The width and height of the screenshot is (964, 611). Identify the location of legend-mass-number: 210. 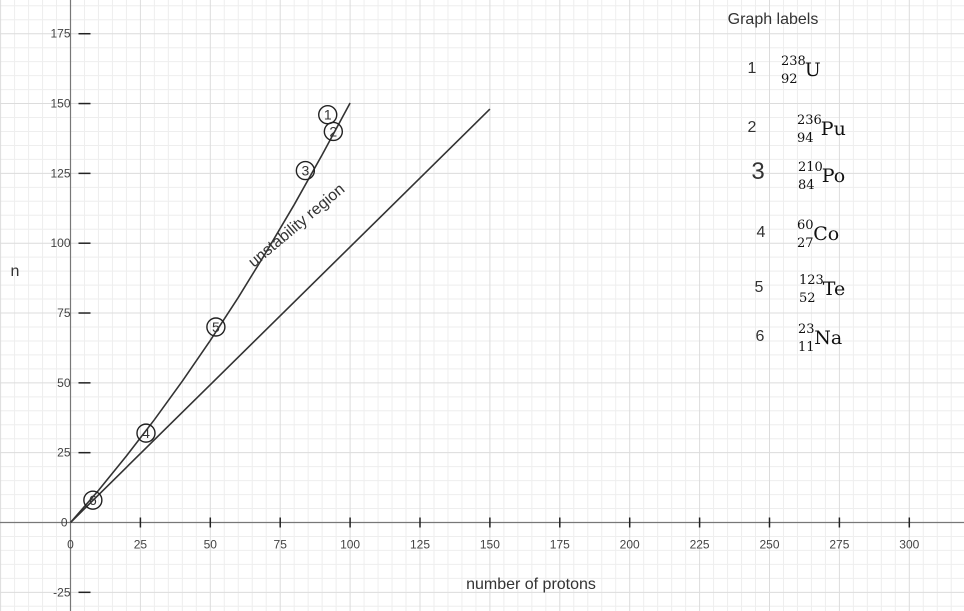
(810, 167).